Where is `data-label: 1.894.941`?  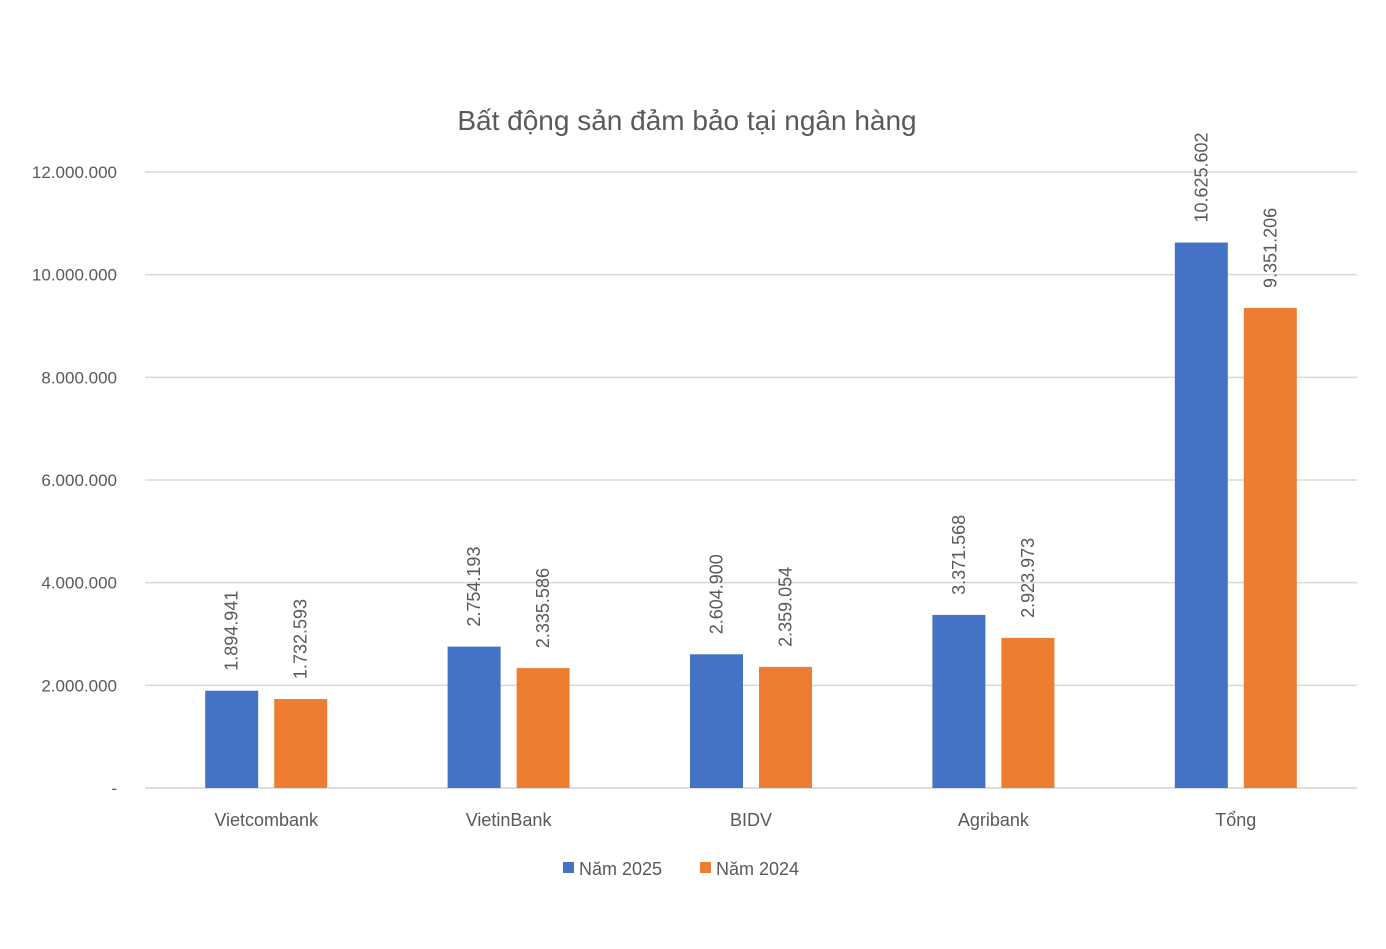
data-label: 1.894.941 is located at coordinates (232, 631).